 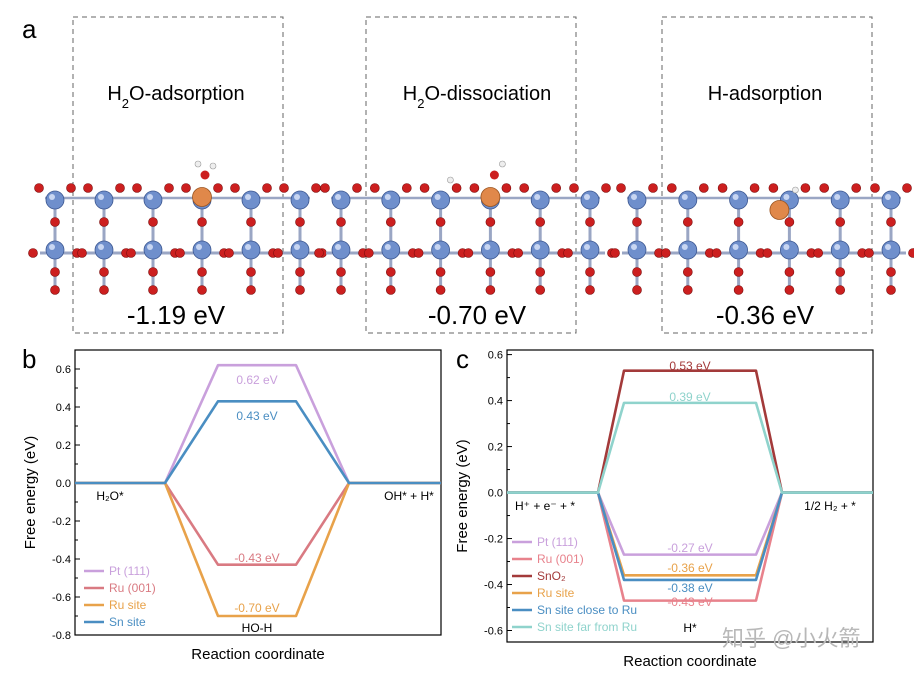 I want to click on step-title: H2O-adsorption, so click(x=175, y=97).